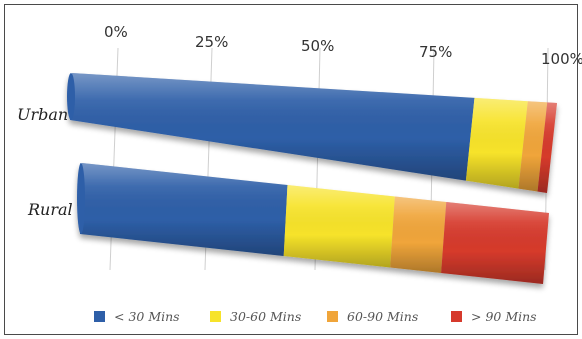 The height and width of the screenshot is (339, 582). Describe the element at coordinates (504, 316) in the screenshot. I see `legend-label: > 90 Mins` at that location.